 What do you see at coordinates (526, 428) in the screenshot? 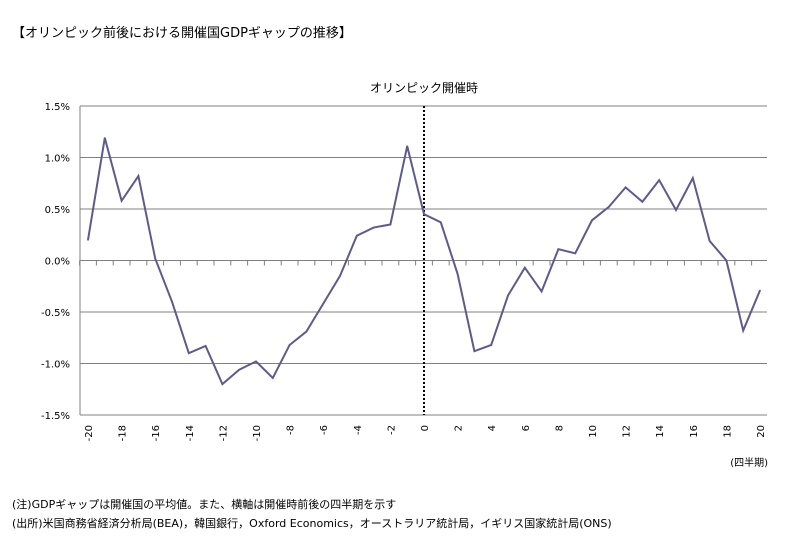
I see `x-tick-label: 6` at bounding box center [526, 428].